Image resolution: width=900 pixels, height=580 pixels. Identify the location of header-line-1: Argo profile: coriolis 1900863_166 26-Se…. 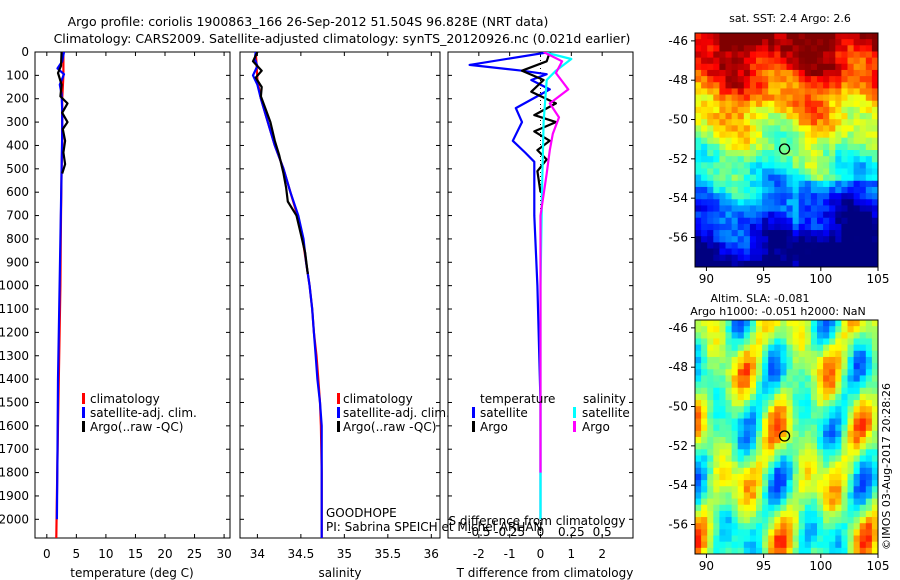
(308, 21).